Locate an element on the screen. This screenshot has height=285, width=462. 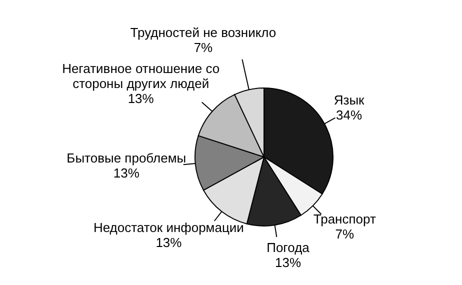
slice-label: Бытовые проблемы is located at coordinates (126, 158).